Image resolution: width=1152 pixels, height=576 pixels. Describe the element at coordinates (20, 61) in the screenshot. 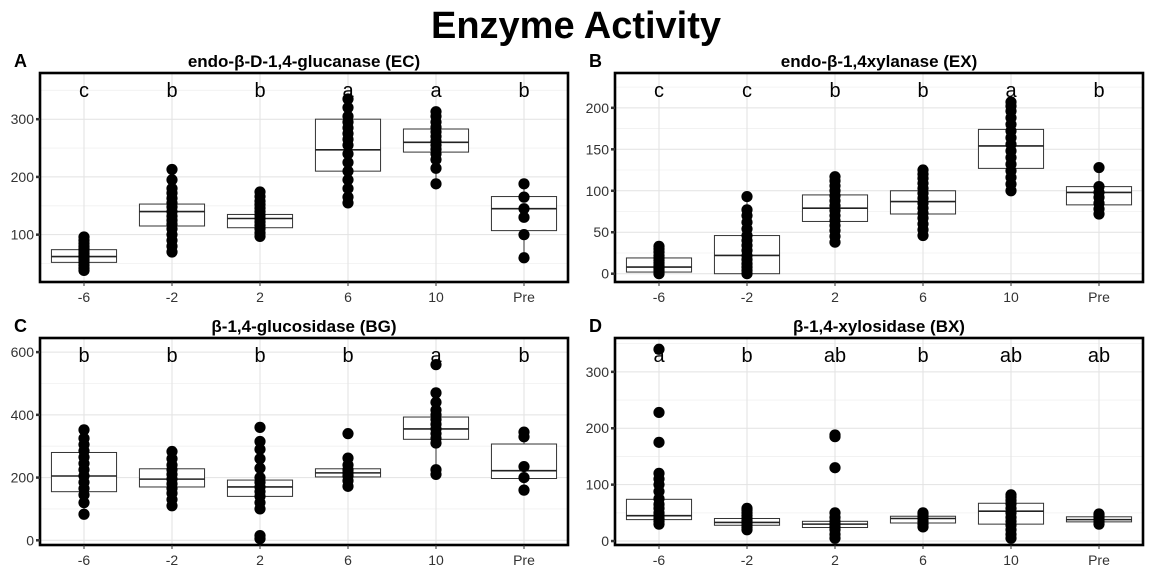

I see `panel-tag: A` at that location.